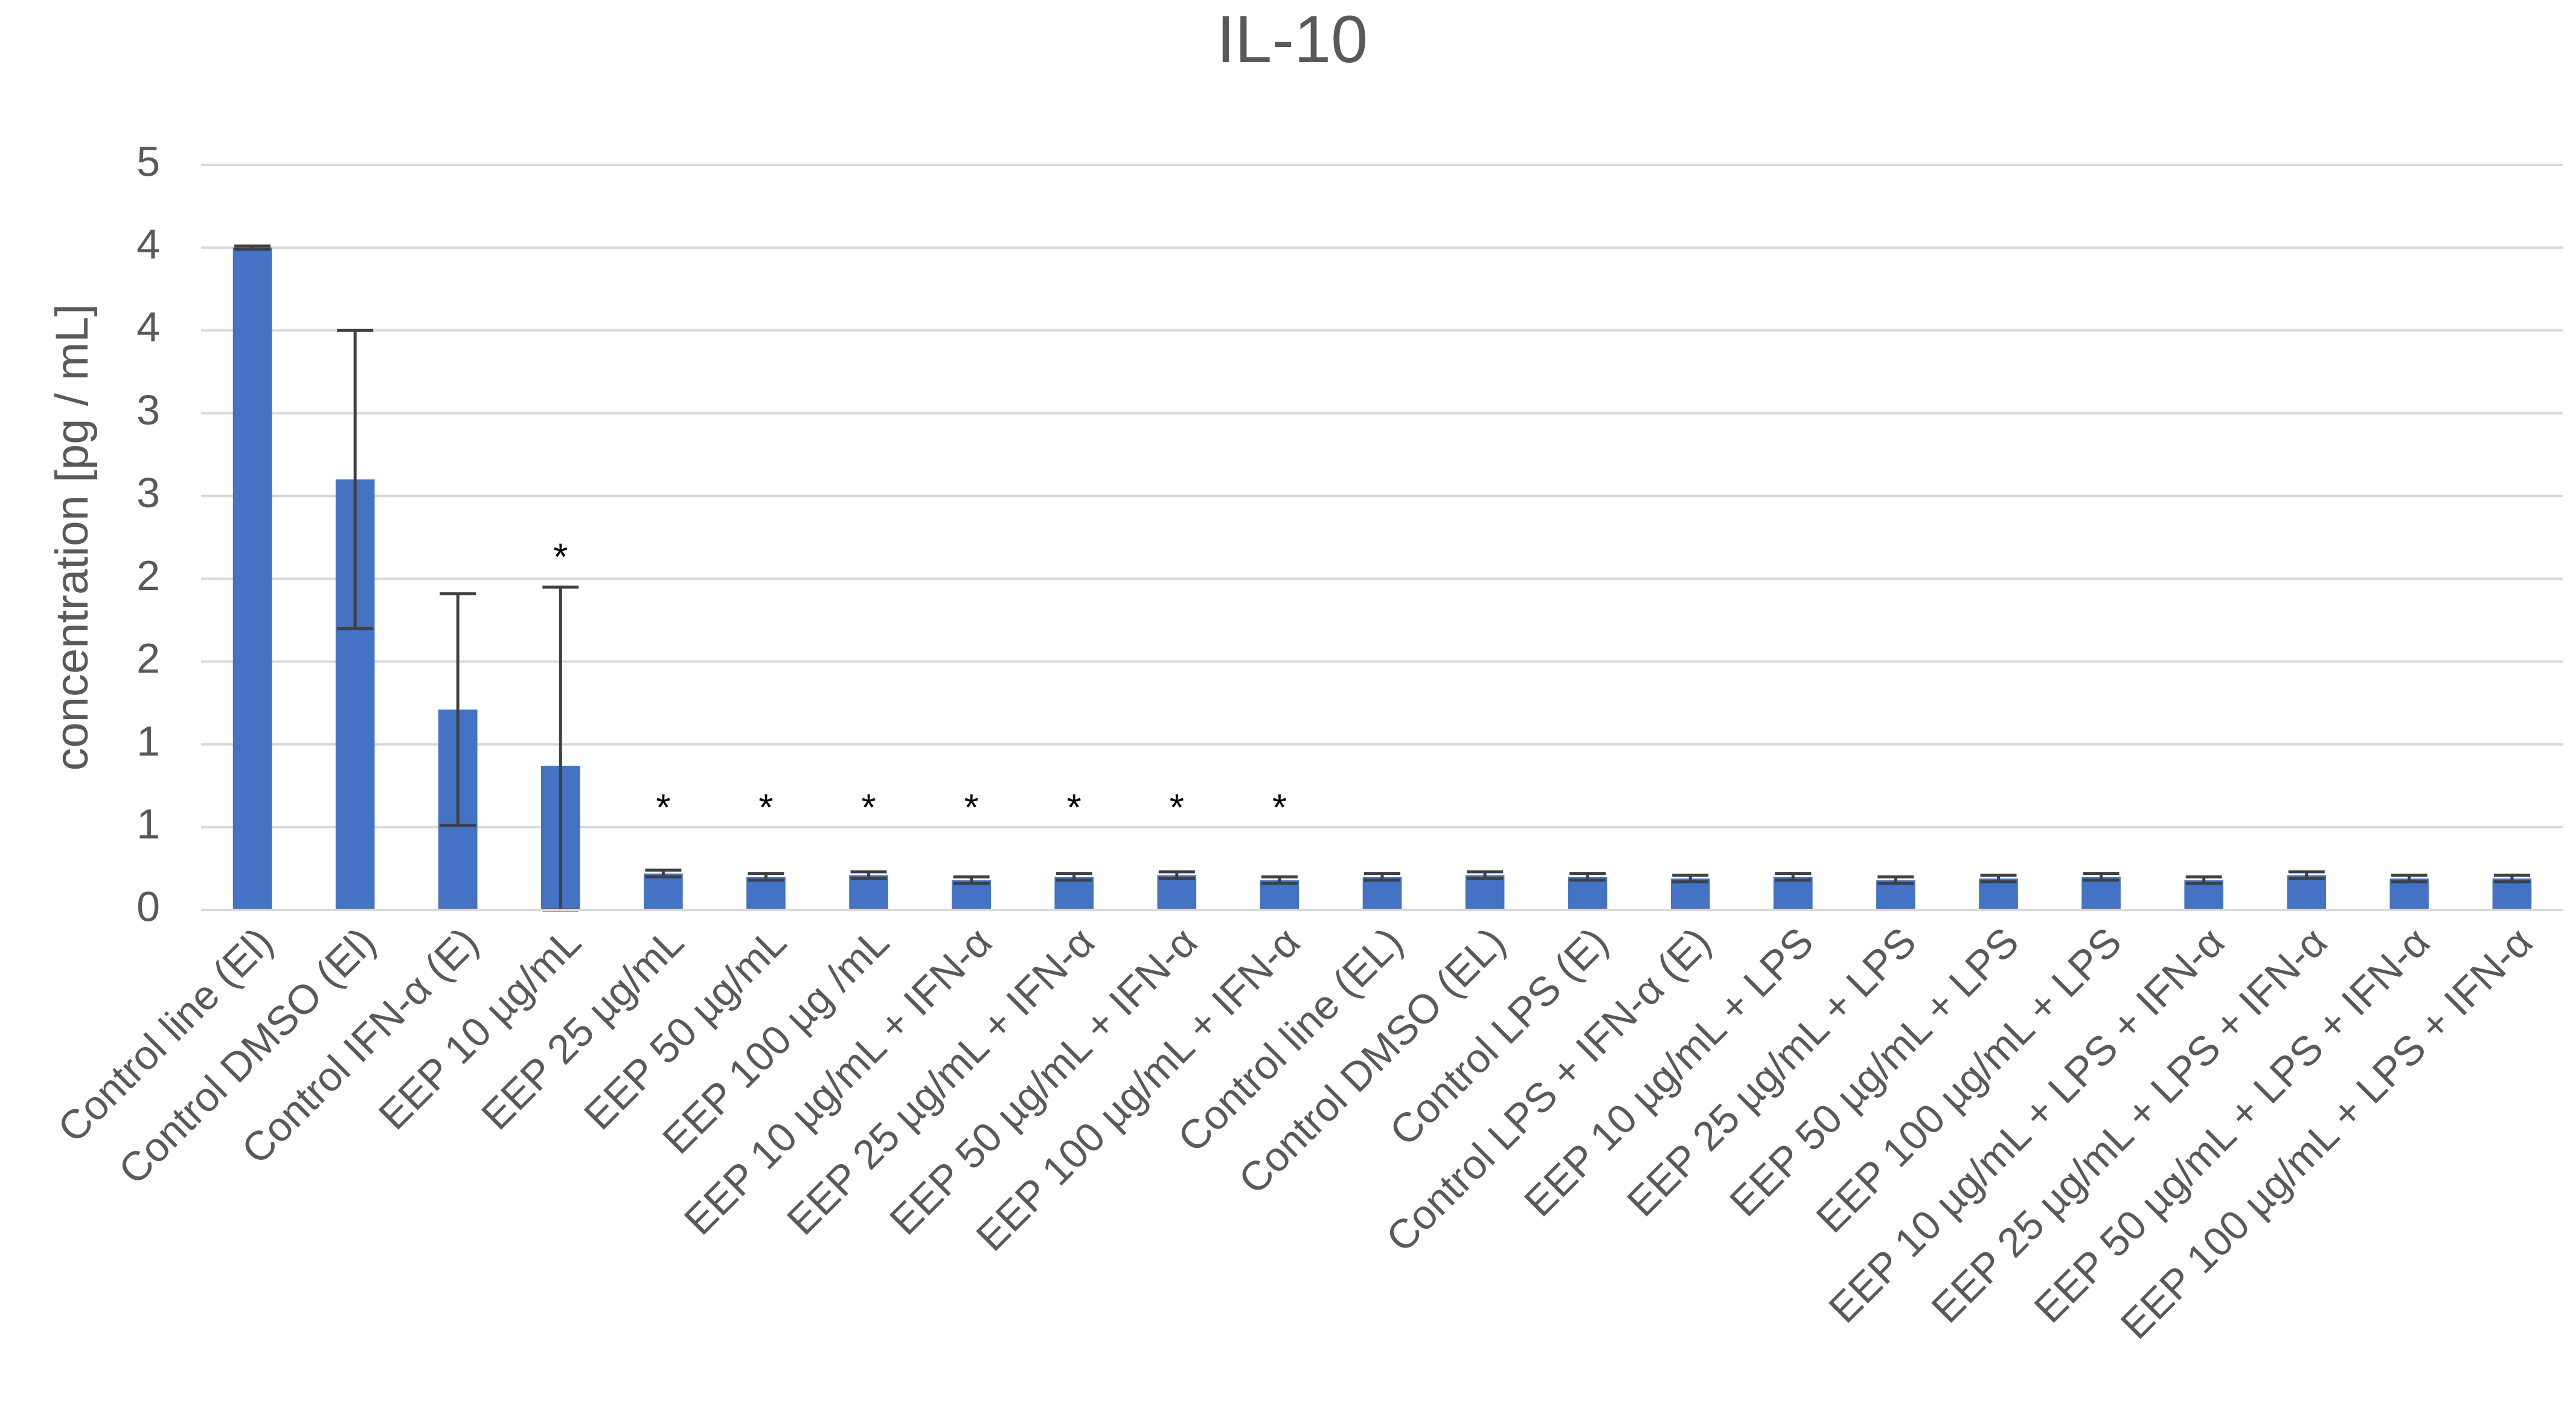  Describe the element at coordinates (72, 537) in the screenshot. I see `y-axis-title: concentration [pg / mL]` at that location.